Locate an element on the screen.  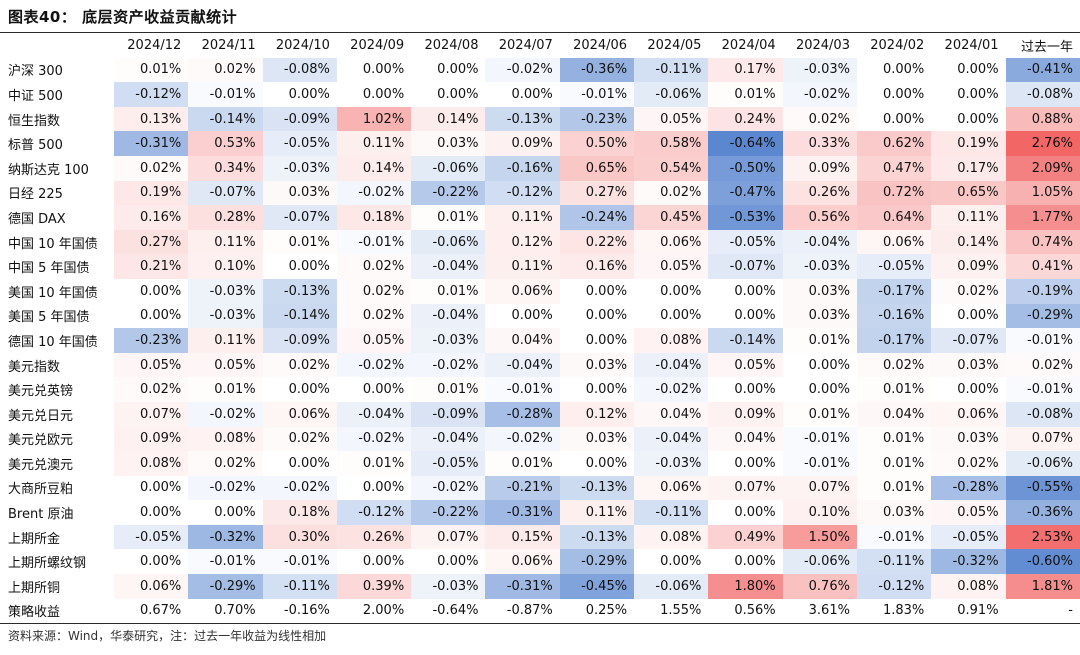
heat-cell: -0.21% is located at coordinates (522, 488).